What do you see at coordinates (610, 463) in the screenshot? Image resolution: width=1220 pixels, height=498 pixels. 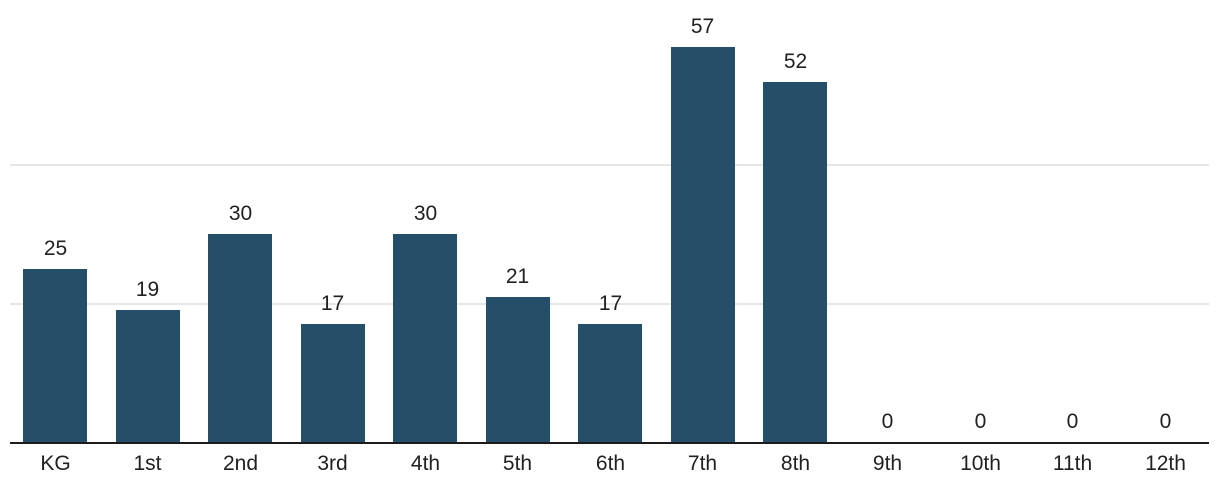 I see `x-tick-label-6th: 6th` at bounding box center [610, 463].